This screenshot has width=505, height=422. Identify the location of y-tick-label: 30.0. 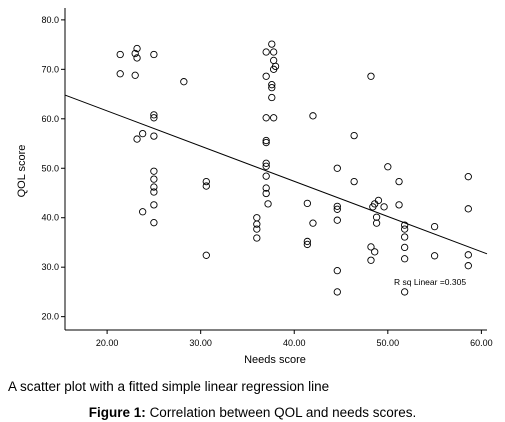
(50, 267).